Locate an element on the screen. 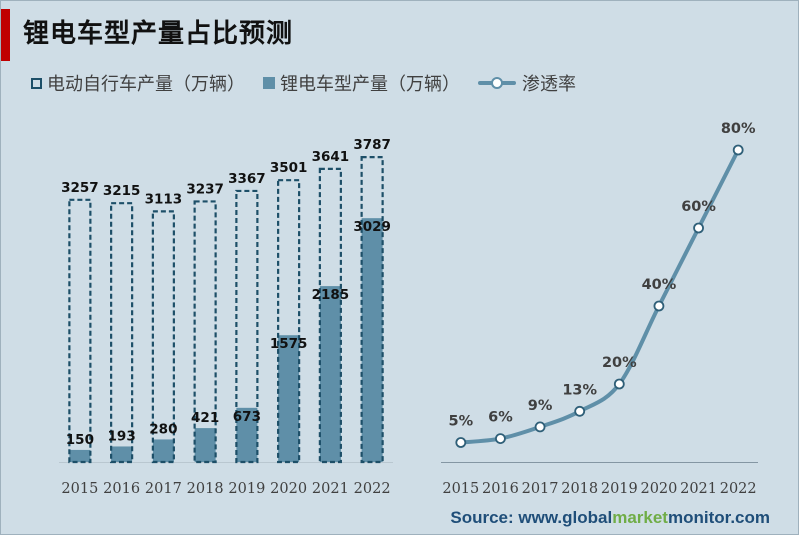 Image resolution: width=799 pixels, height=535 pixels. bar-lithium-value-label: 193 is located at coordinates (122, 436).